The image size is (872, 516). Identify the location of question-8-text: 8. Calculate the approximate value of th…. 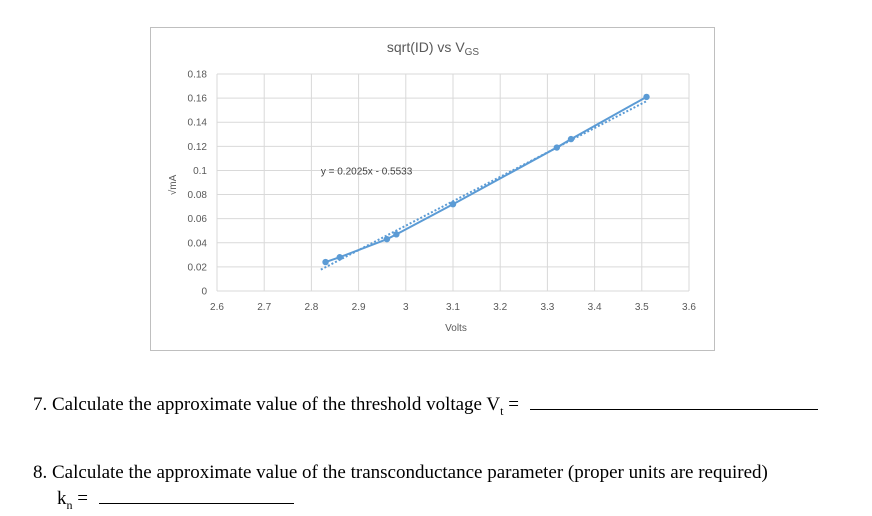
(400, 472).